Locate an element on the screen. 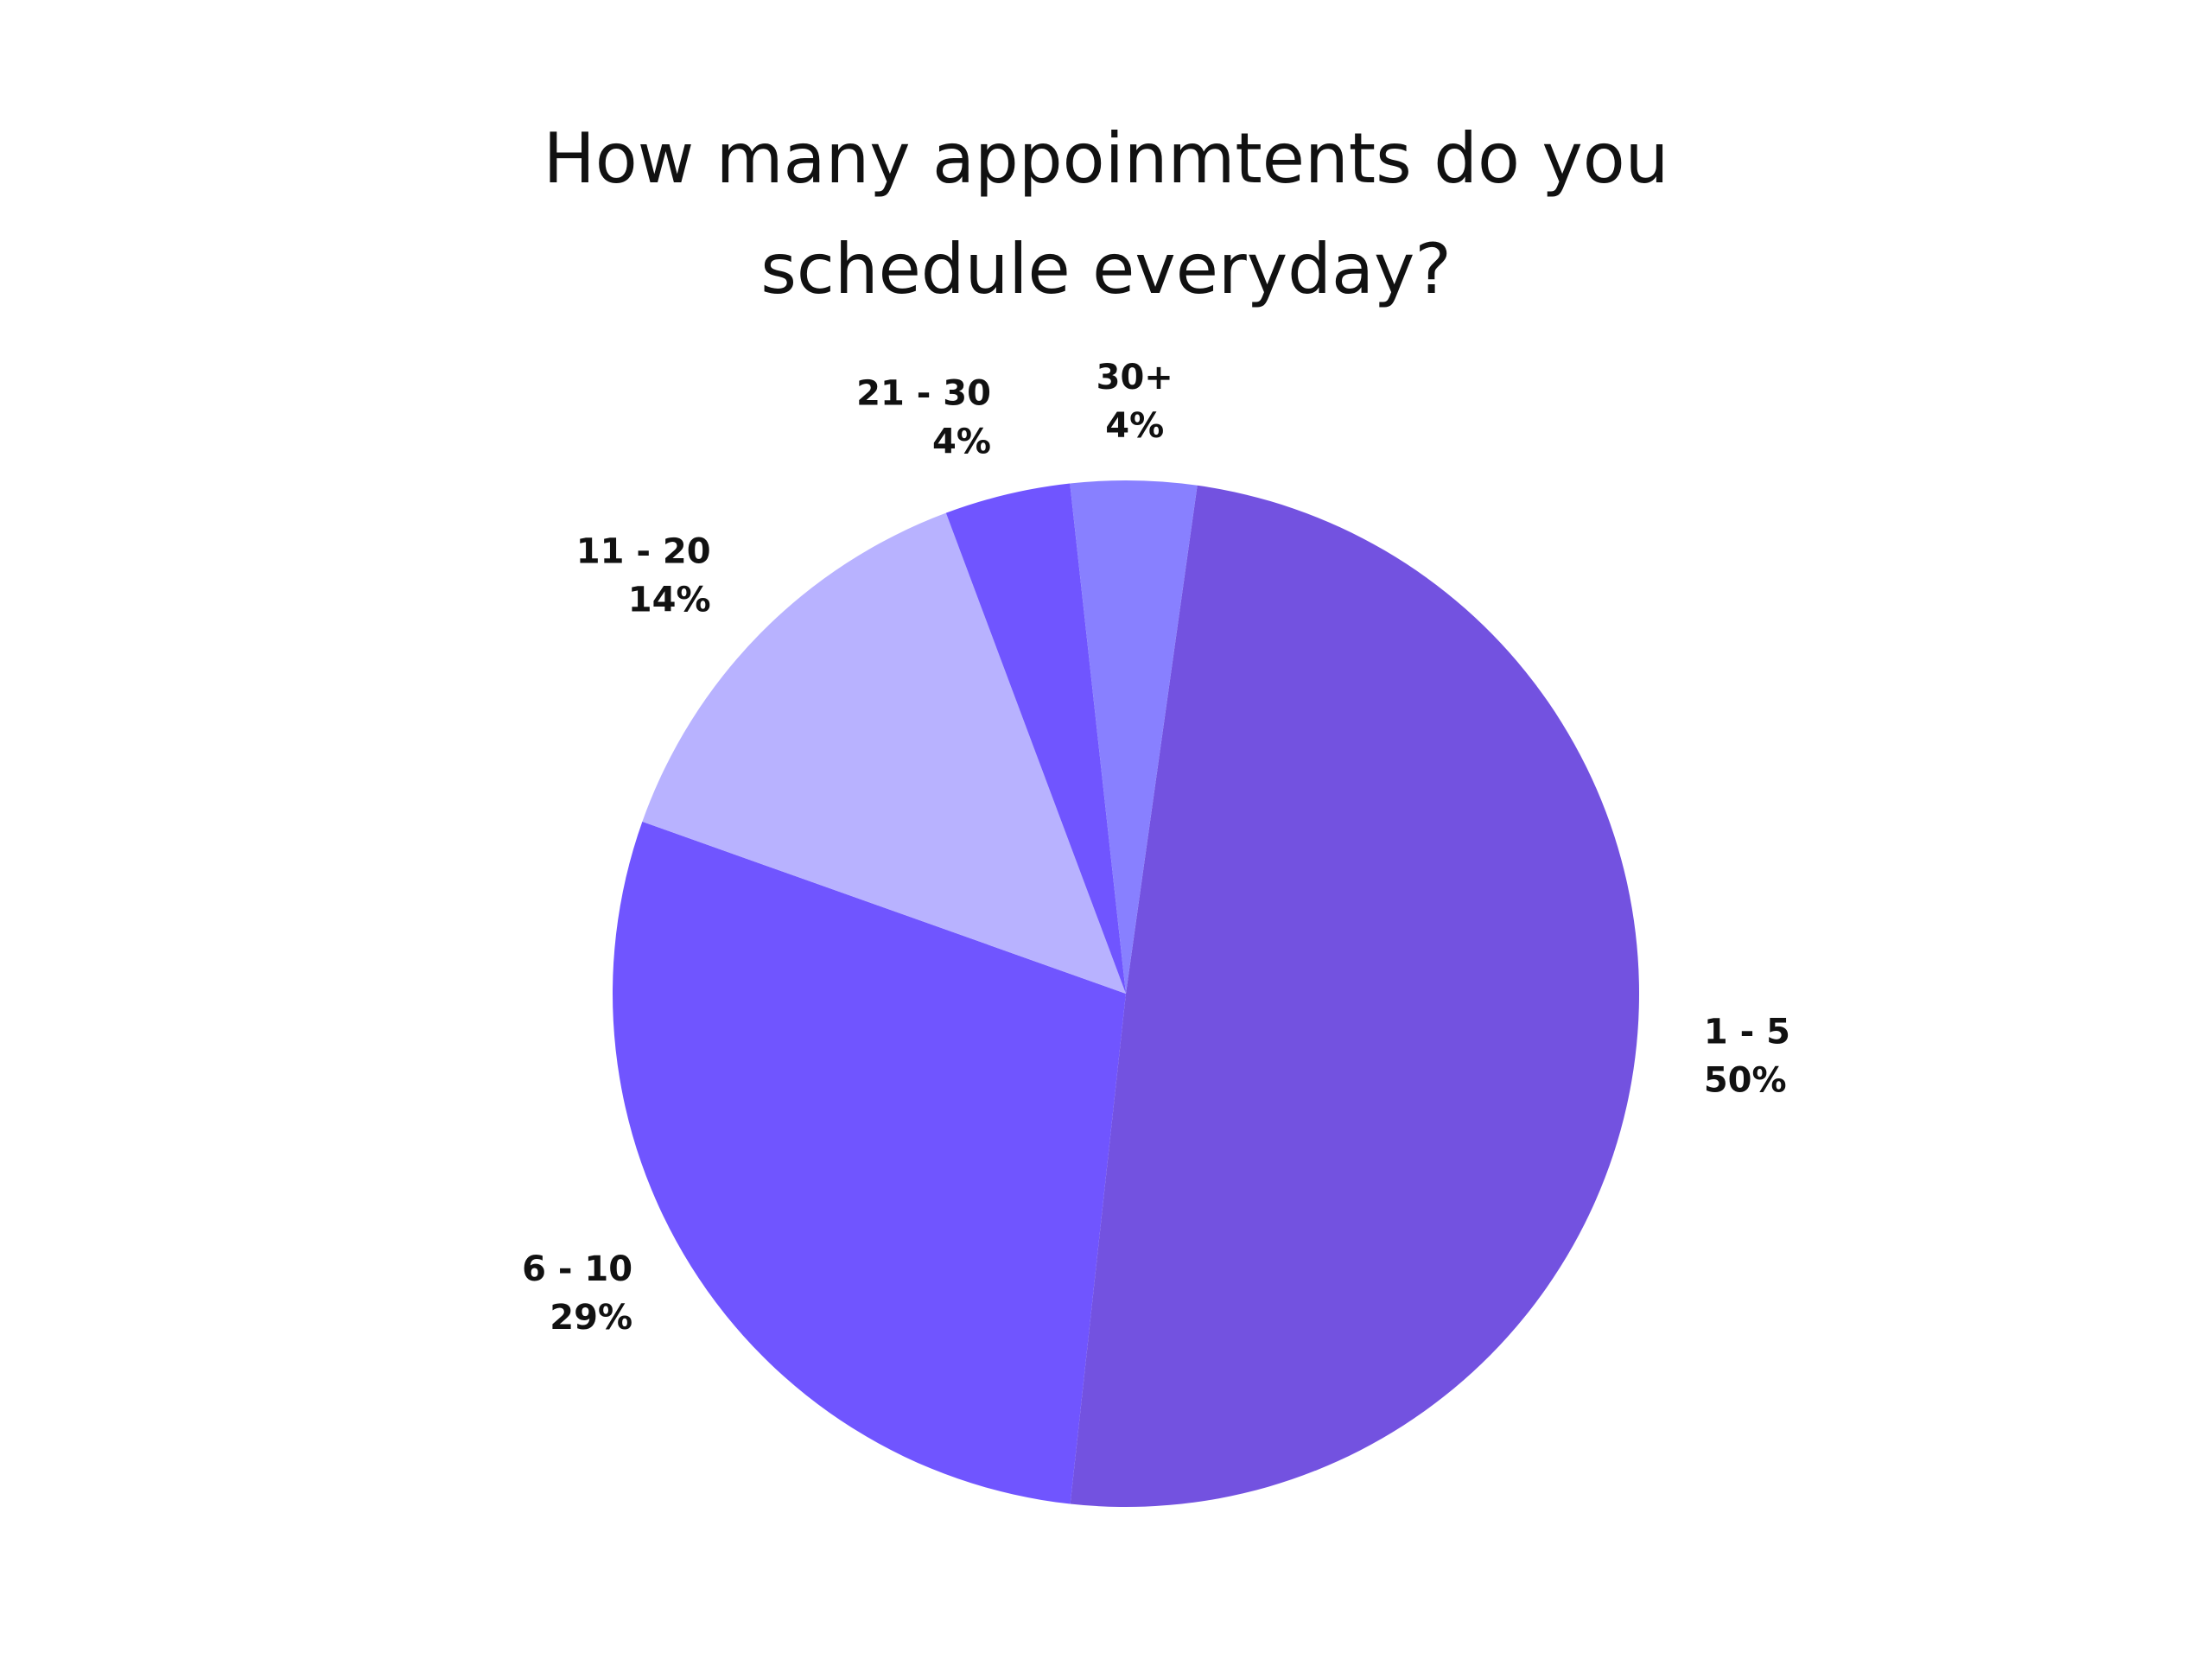  slice-value-label: 50% is located at coordinates (1745, 1080).